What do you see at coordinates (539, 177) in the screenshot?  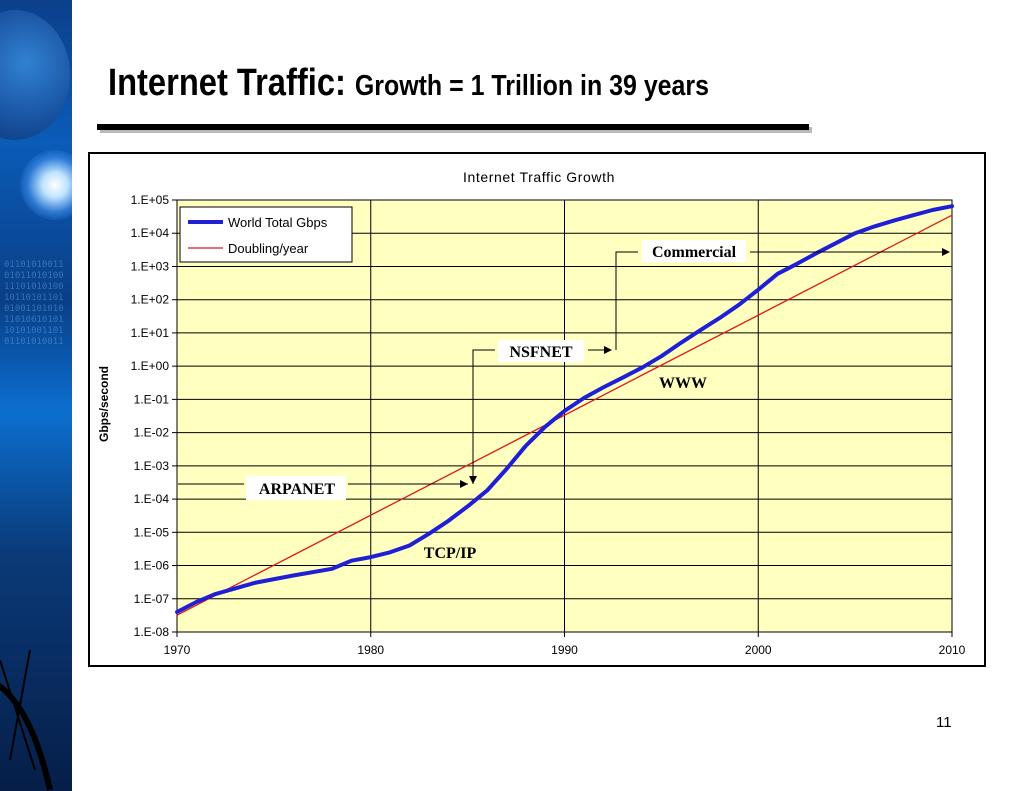 I see `chart-title: Internet Traffic Growth` at bounding box center [539, 177].